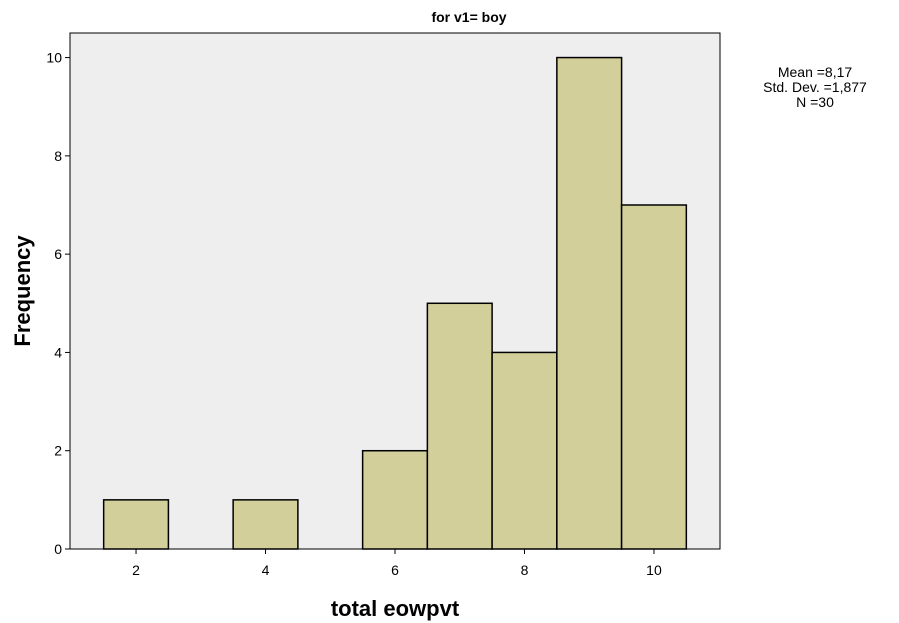 This screenshot has height=623, width=899. What do you see at coordinates (58, 303) in the screenshot?
I see `y-axis: 0 2 4 6 8 10` at bounding box center [58, 303].